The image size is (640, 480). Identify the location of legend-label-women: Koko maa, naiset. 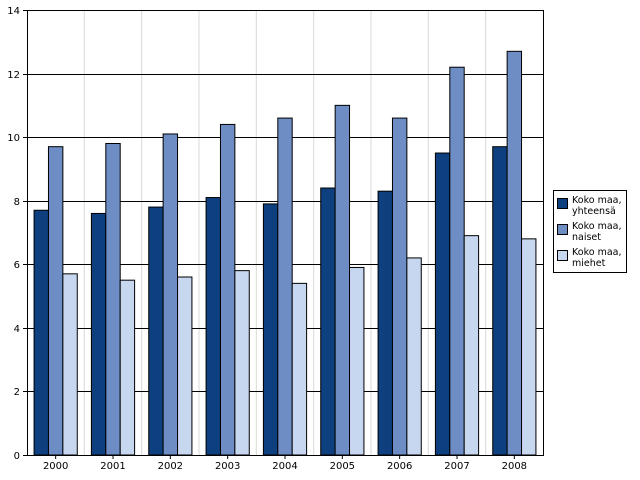
(597, 232).